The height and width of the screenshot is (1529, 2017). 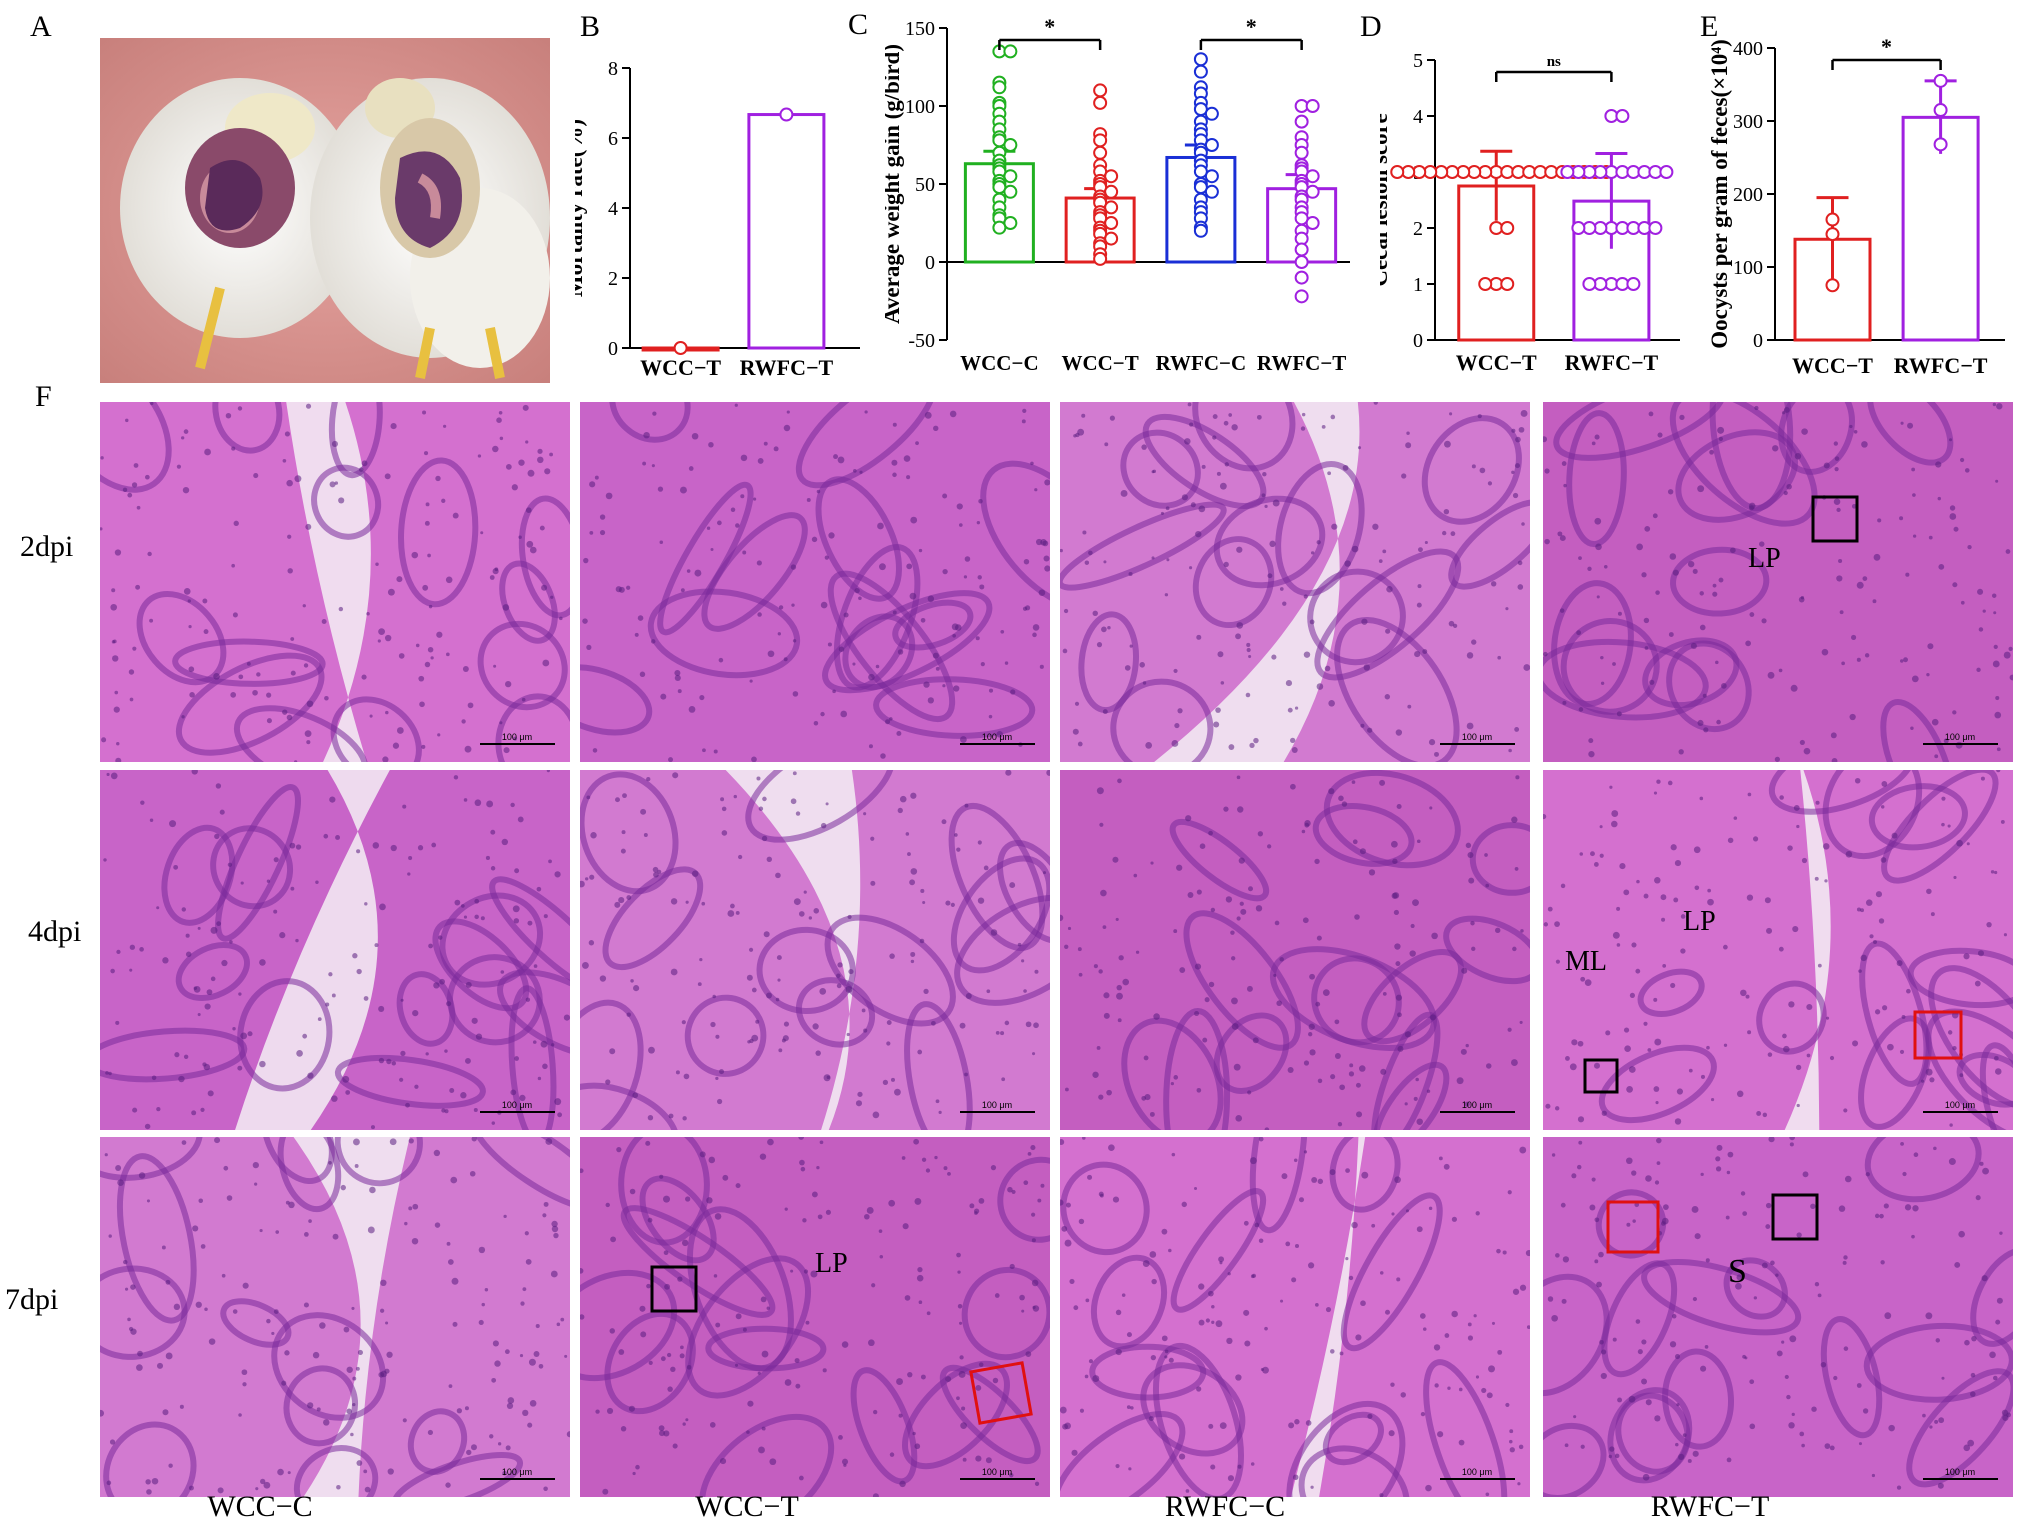 What do you see at coordinates (1748, 122) in the screenshot?
I see `y-tick-label-E-3: 300` at bounding box center [1748, 122].